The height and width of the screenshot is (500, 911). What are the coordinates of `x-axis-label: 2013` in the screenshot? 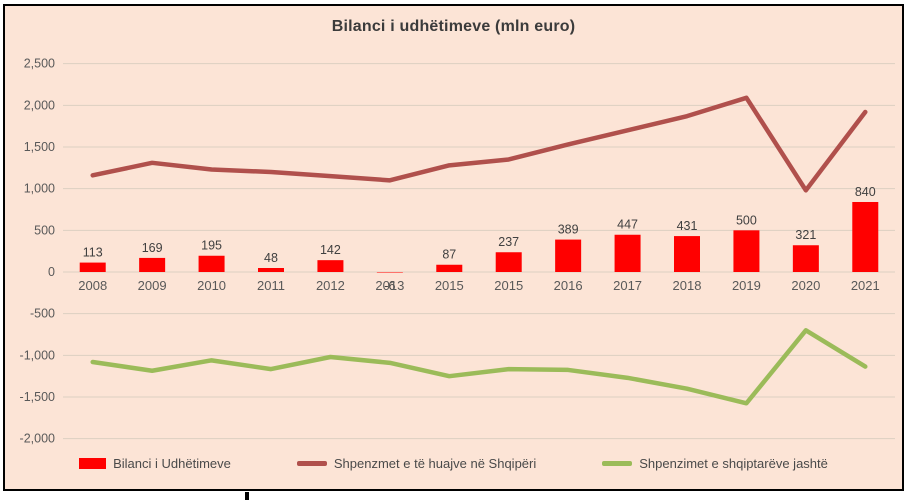 It's located at (389, 285).